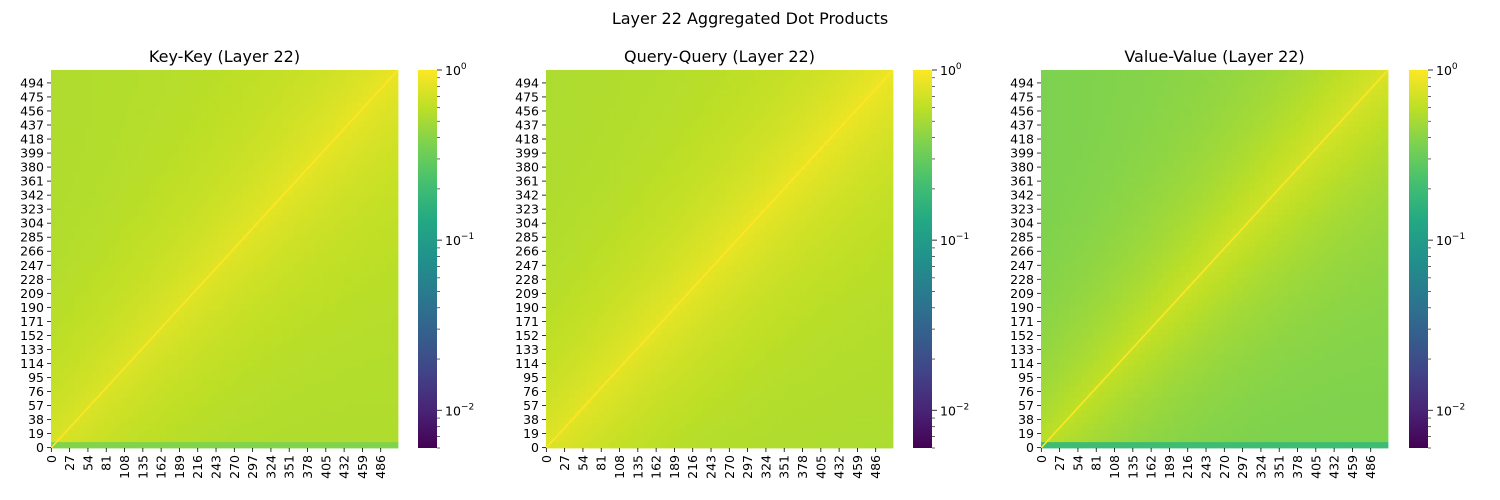  I want to click on colorbar-tick-exp: −2, so click(467, 407).